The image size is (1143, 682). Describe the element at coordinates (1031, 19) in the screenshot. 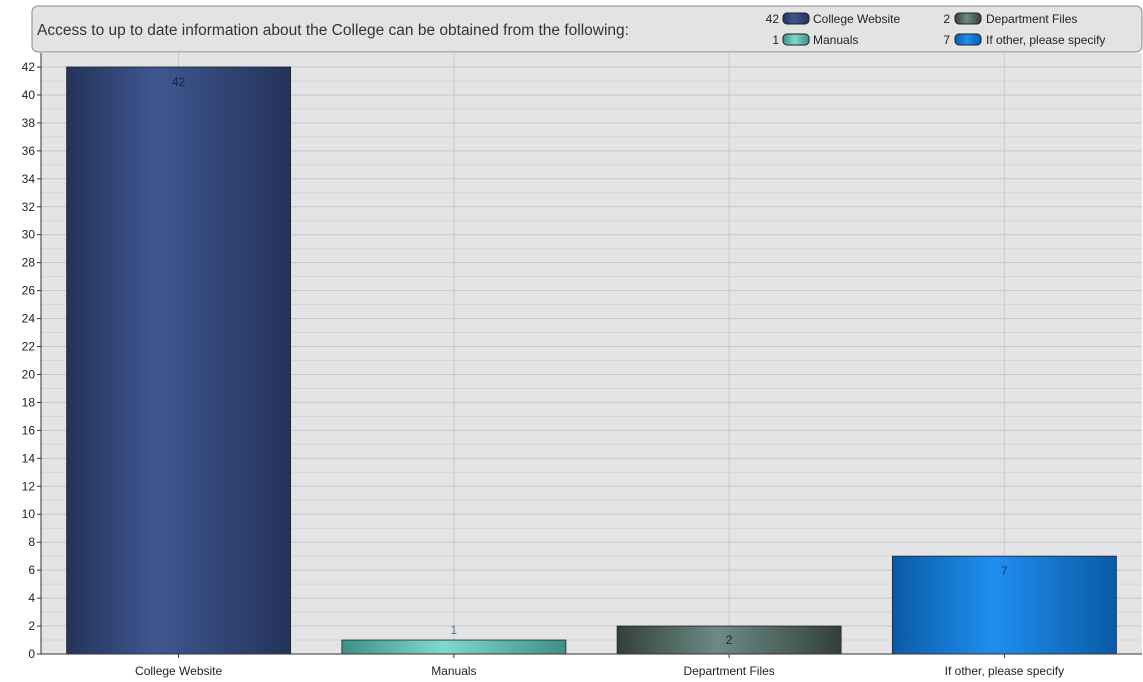

I see `legend-label-department-files: Department Files` at that location.